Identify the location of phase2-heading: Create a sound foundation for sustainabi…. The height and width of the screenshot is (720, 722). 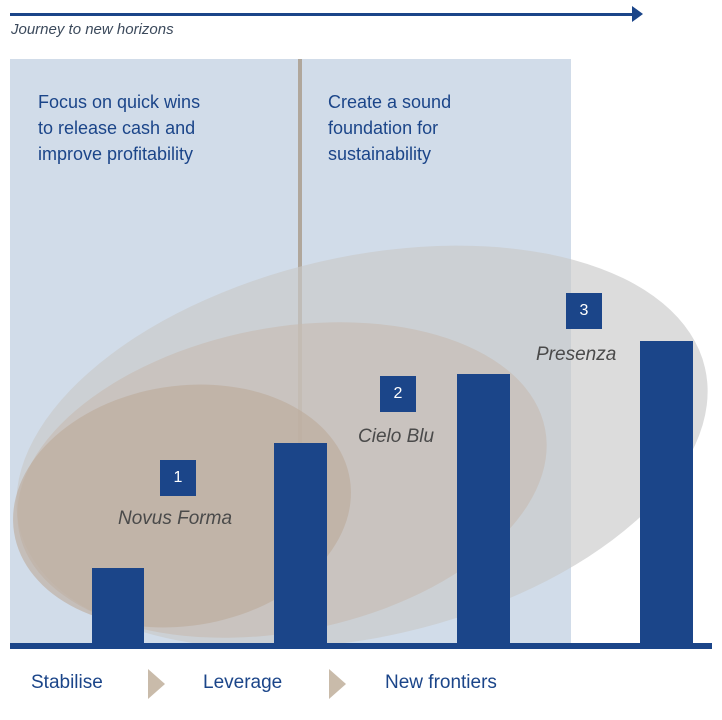
(390, 128).